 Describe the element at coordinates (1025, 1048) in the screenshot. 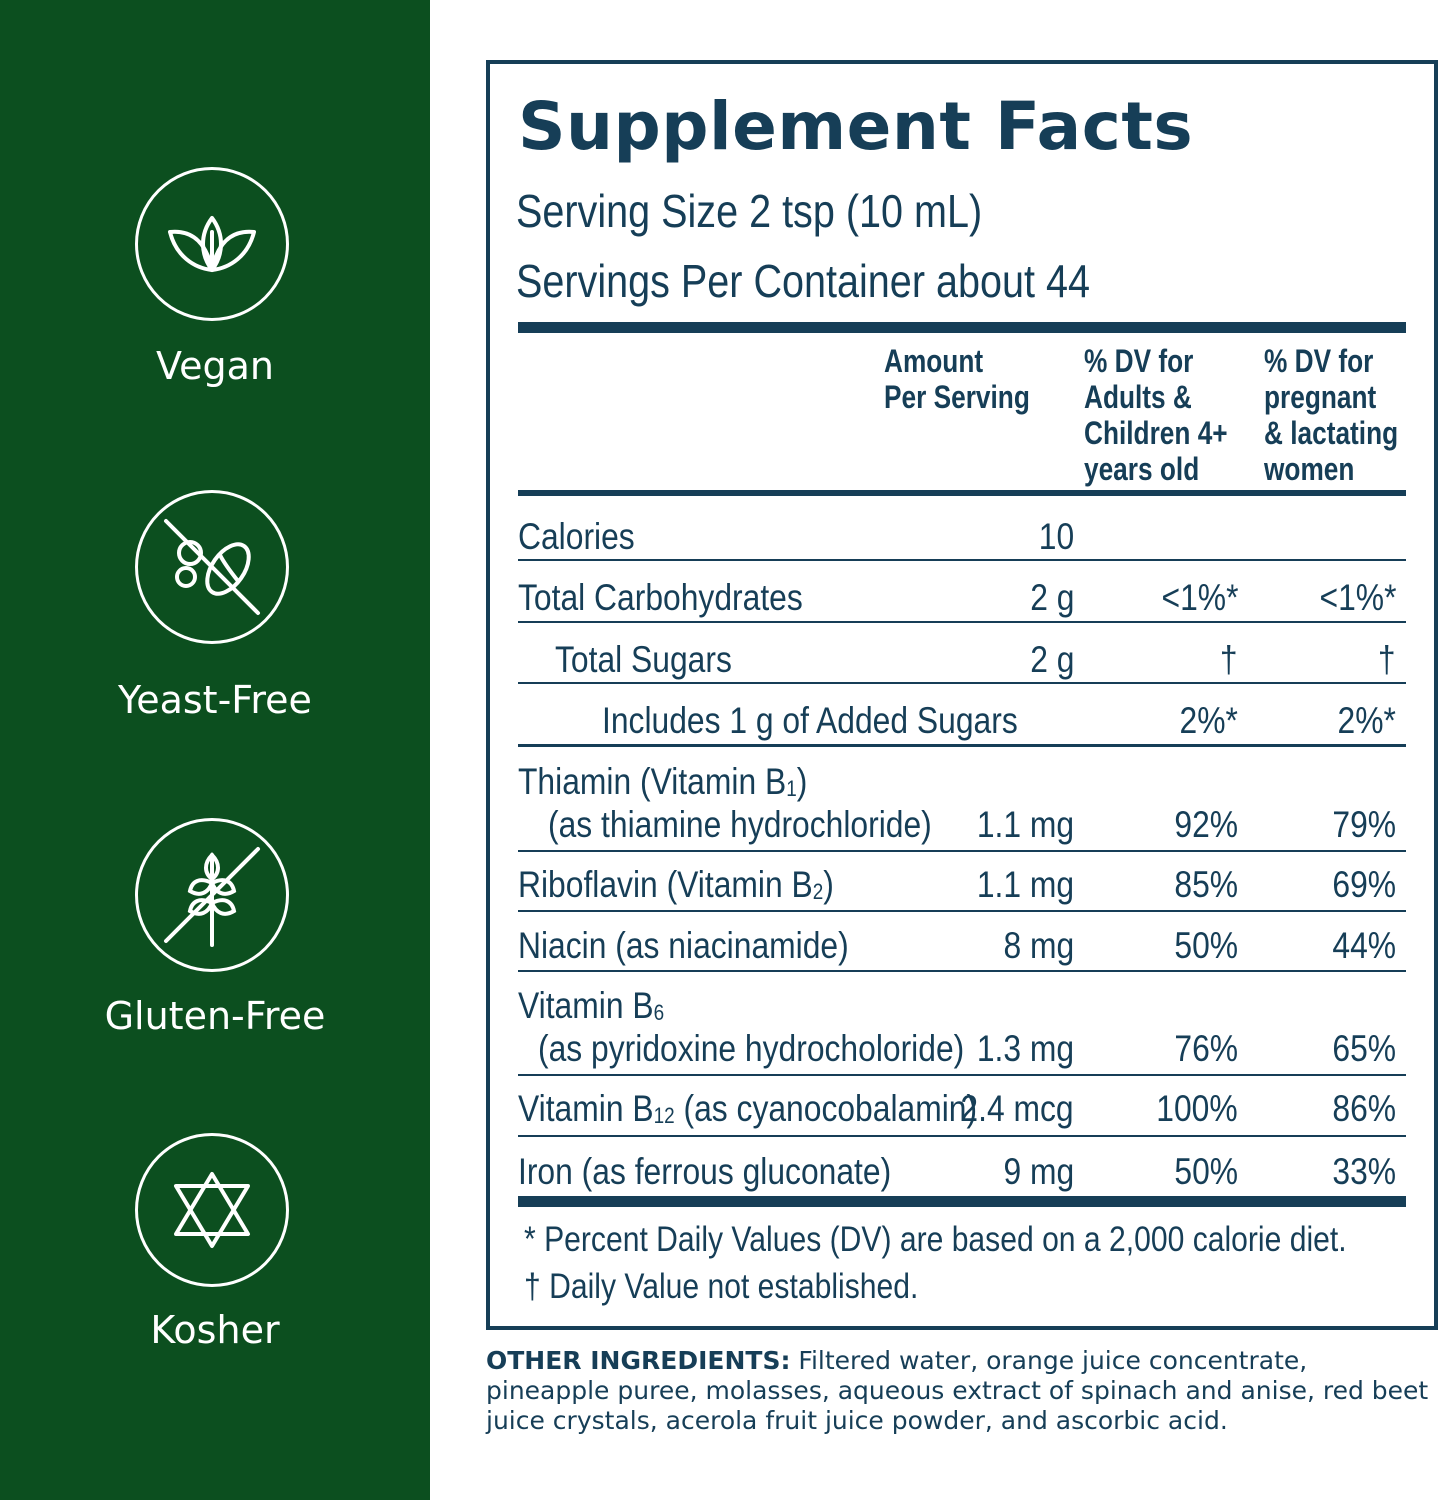

I see `row-amount: 1.3 mg` at that location.